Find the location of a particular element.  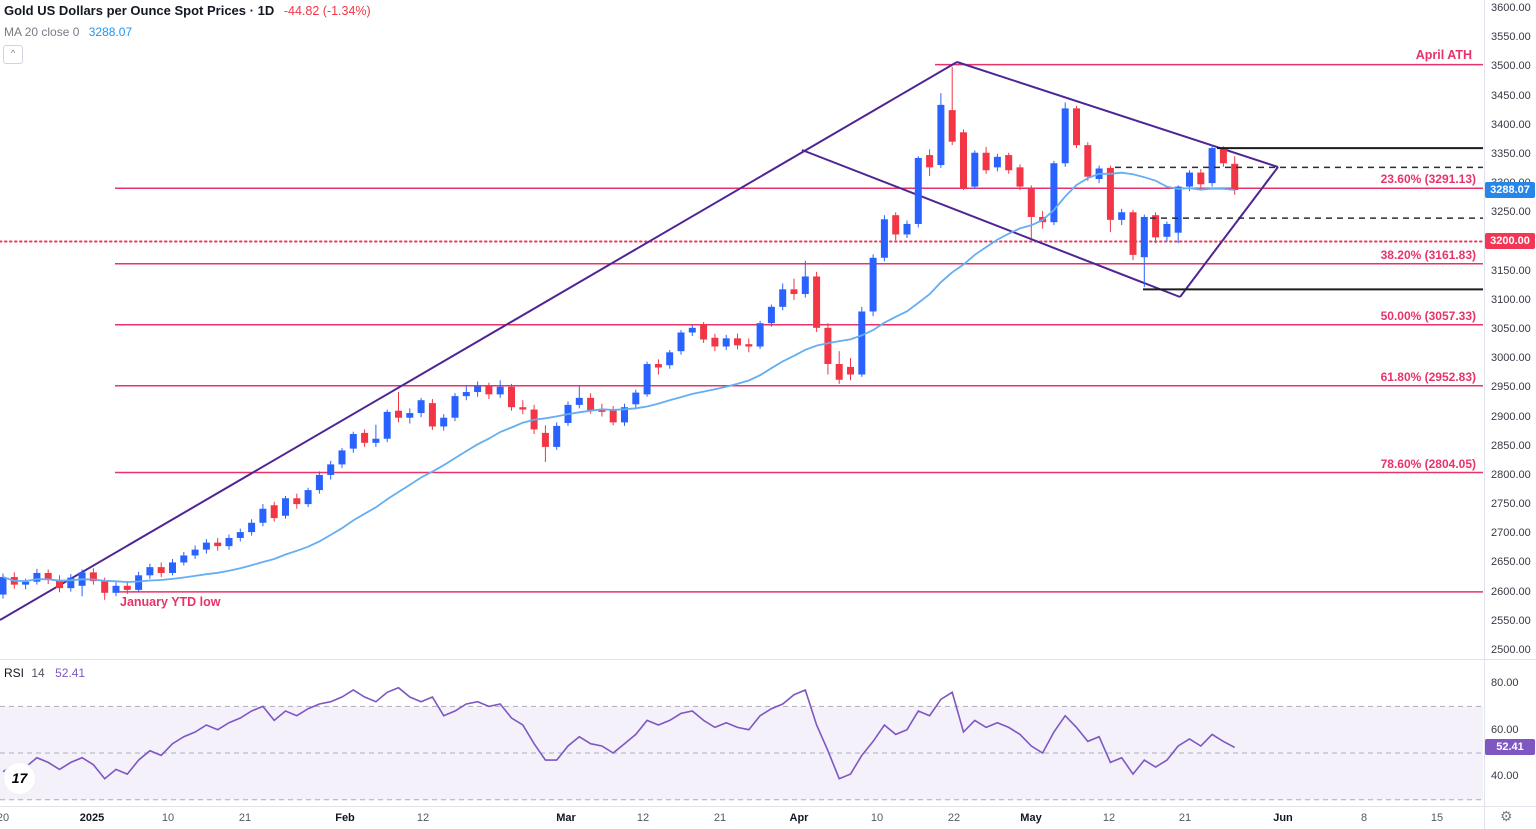

price-axis-label: 3350.00 is located at coordinates (1511, 153).